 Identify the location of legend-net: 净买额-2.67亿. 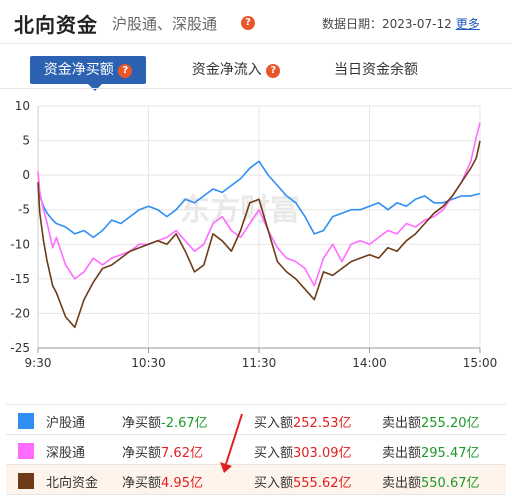
(165, 421).